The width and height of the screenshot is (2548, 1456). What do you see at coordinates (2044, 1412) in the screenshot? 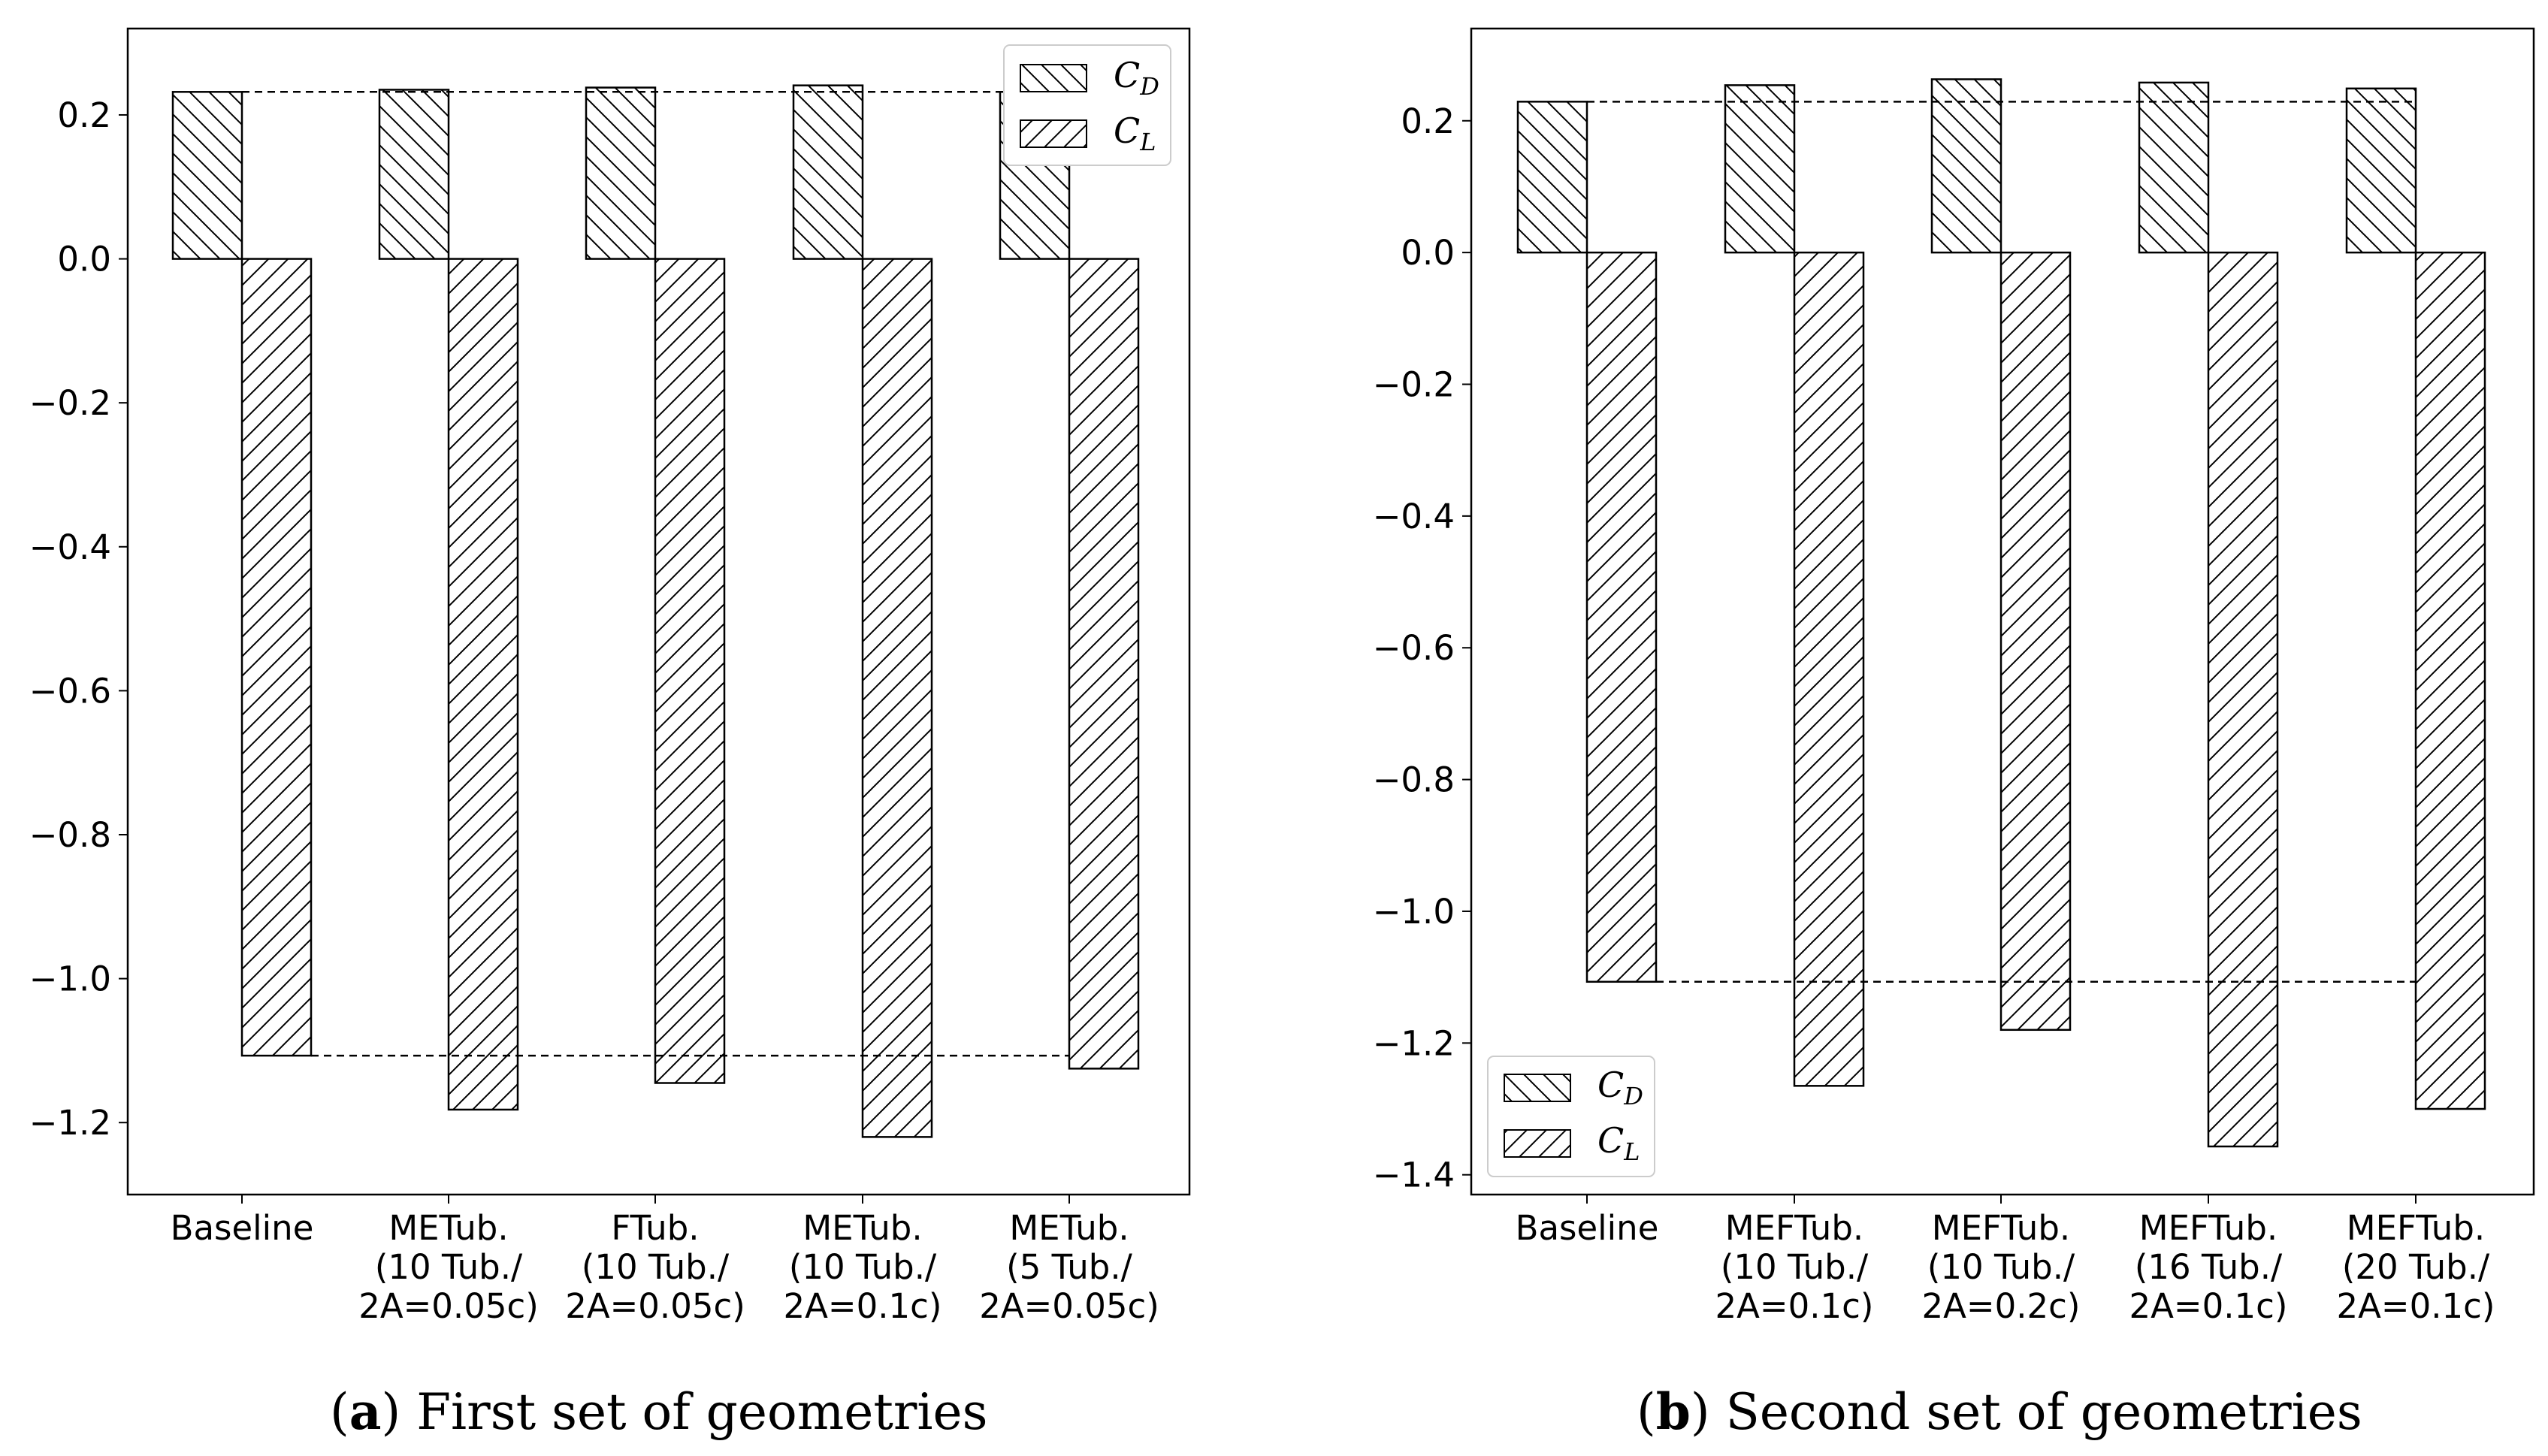
I see `chart-b-caption-text: Second set of geometries` at bounding box center [2044, 1412].